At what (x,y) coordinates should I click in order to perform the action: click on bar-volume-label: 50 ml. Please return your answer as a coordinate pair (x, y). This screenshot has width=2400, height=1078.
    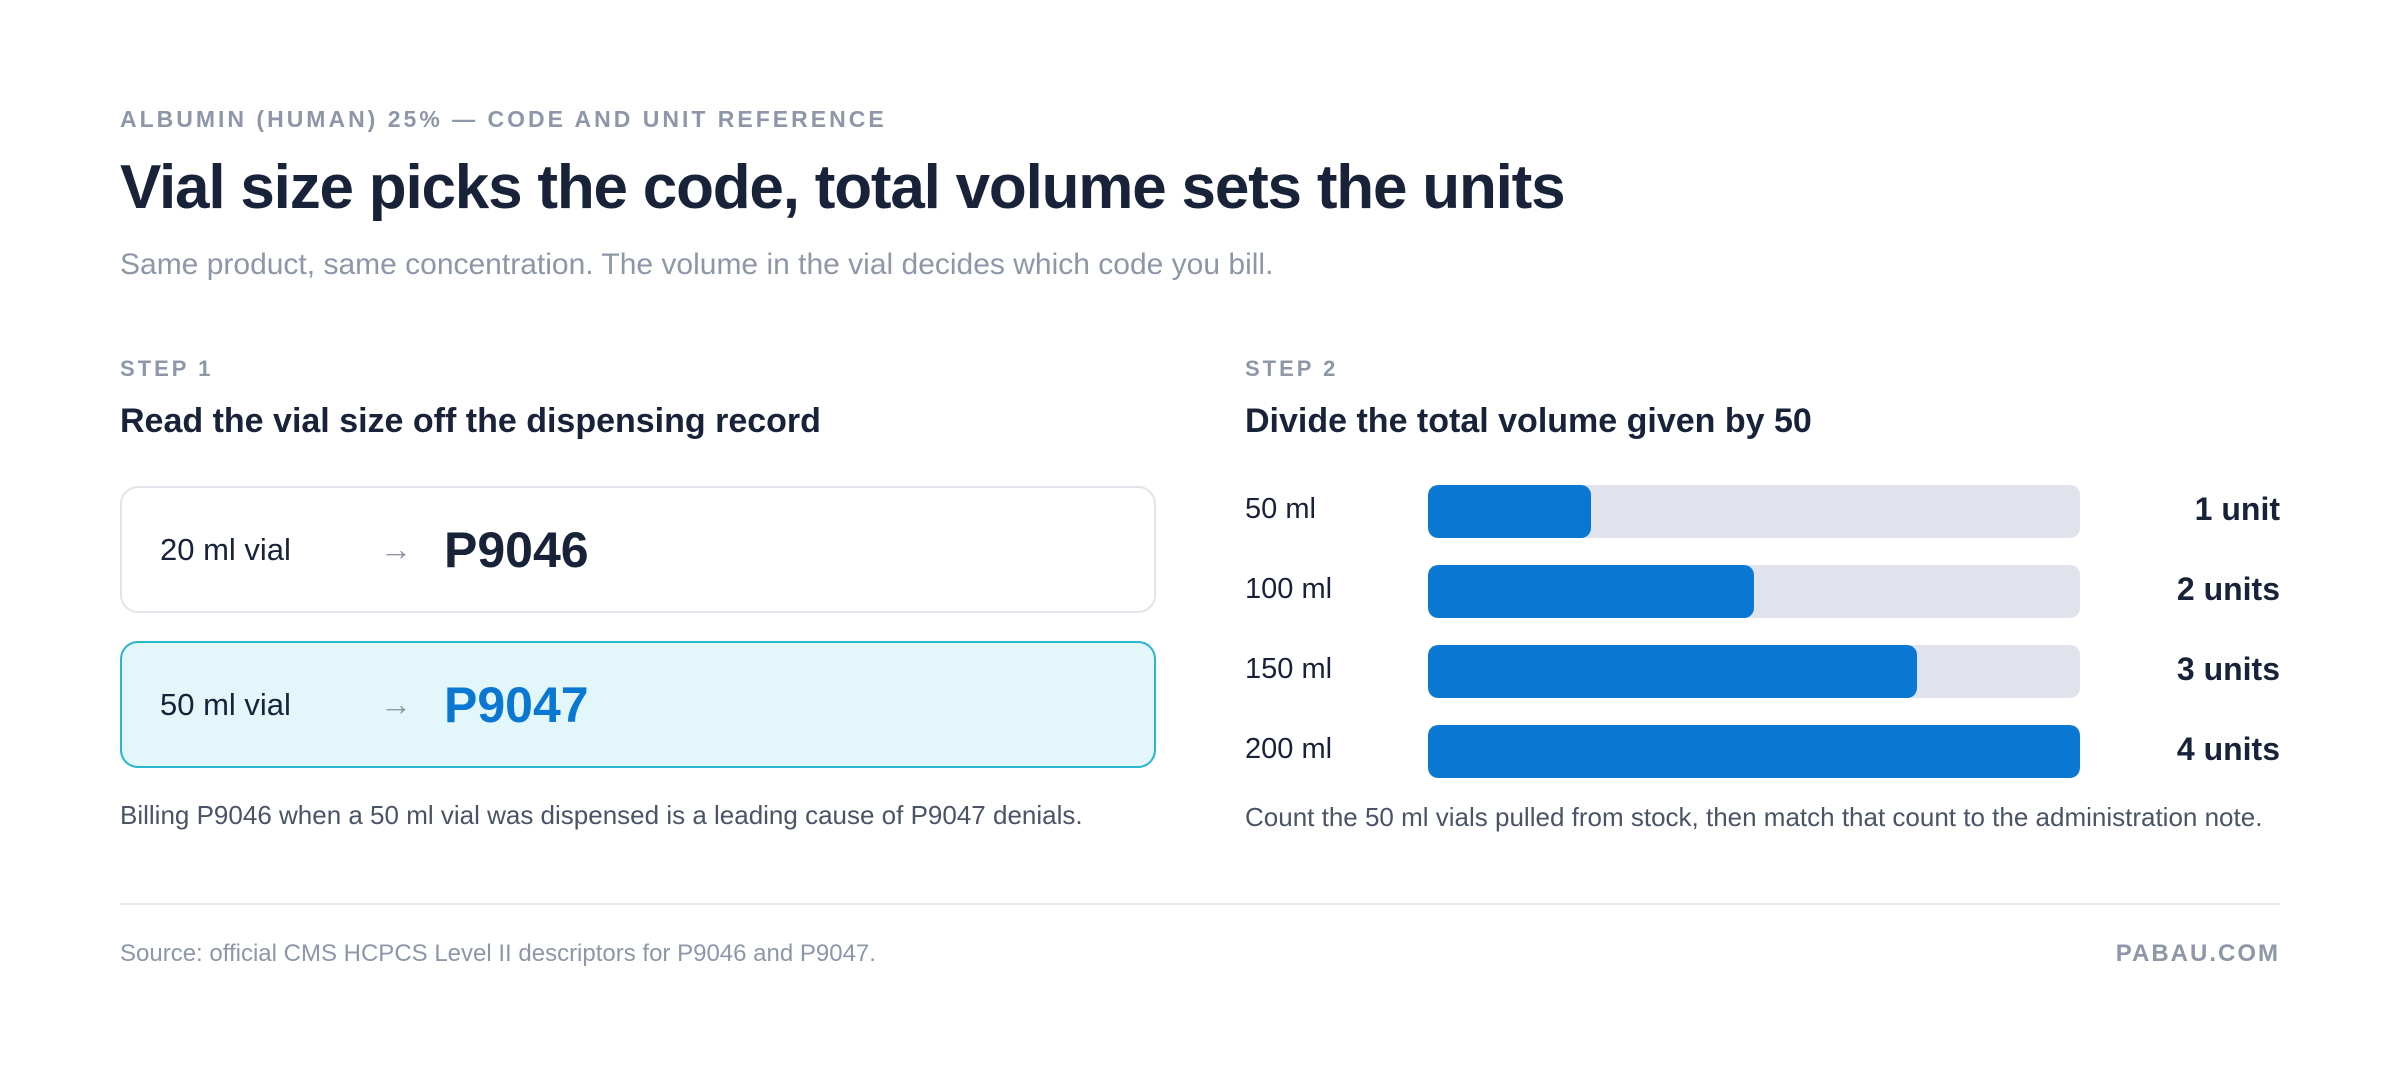
    Looking at the image, I should click on (1280, 509).